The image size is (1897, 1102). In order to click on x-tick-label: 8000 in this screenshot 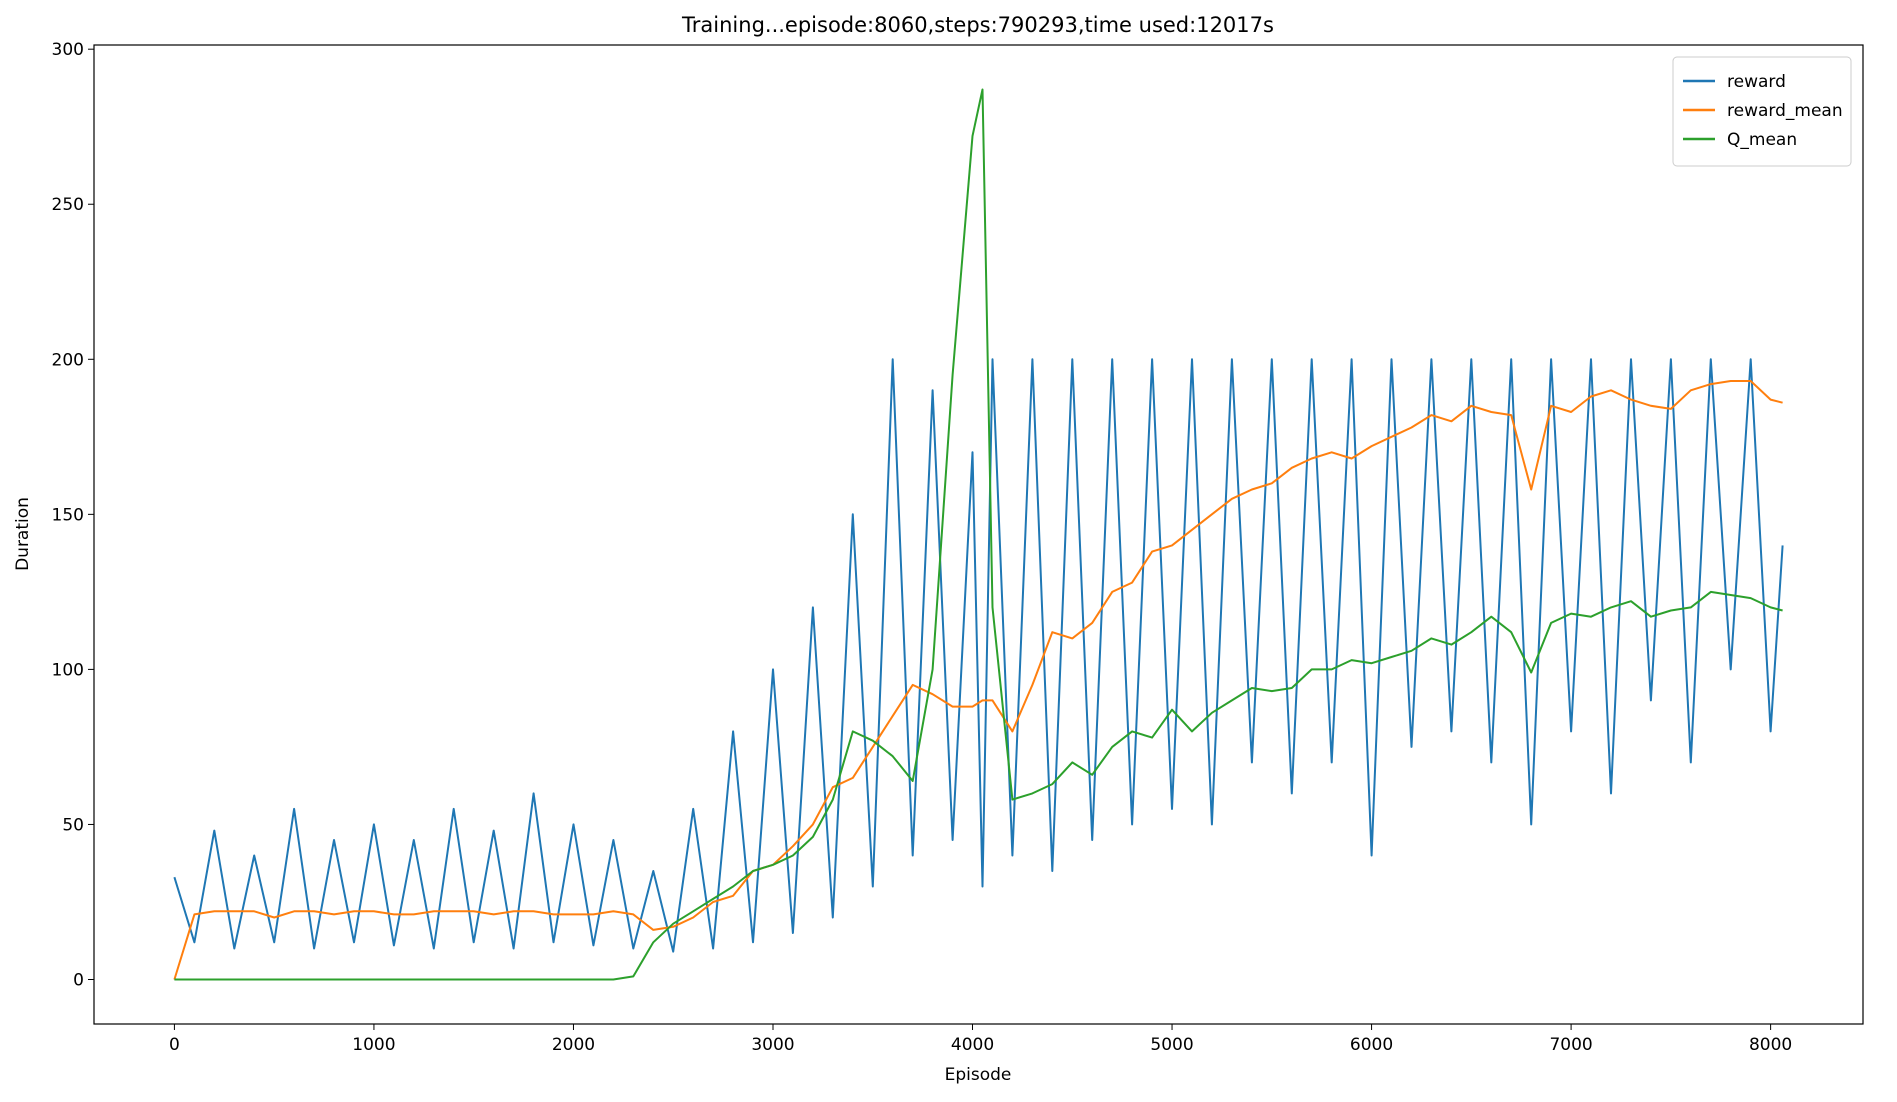, I will do `click(1770, 1045)`.